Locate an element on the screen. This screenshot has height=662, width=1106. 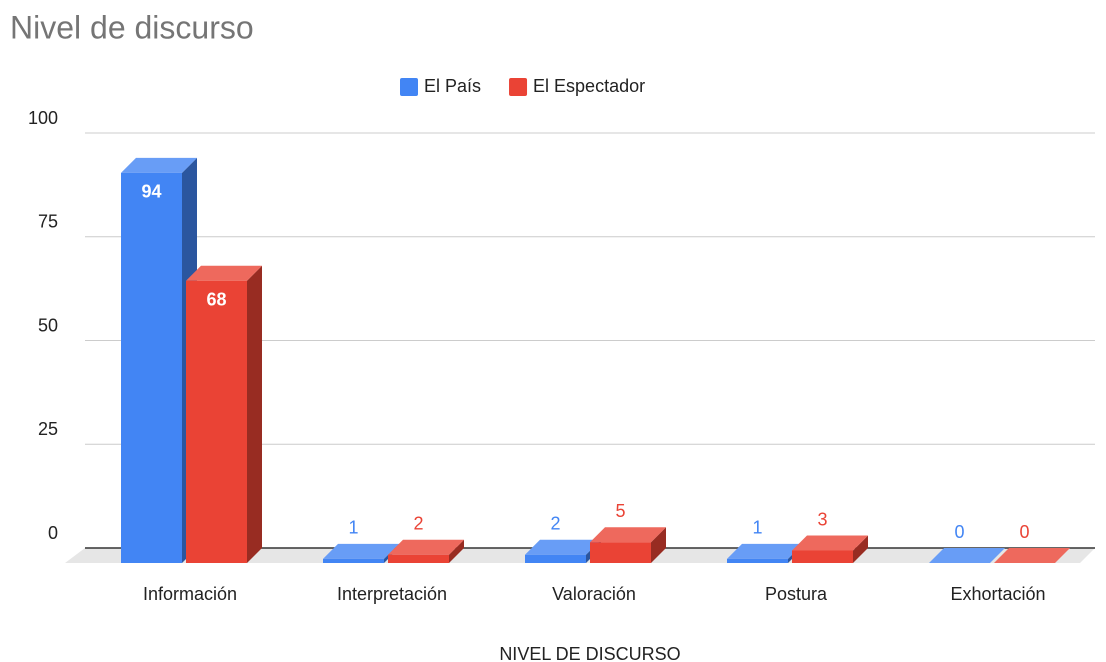
y-tick-label: 50 is located at coordinates (48, 325).